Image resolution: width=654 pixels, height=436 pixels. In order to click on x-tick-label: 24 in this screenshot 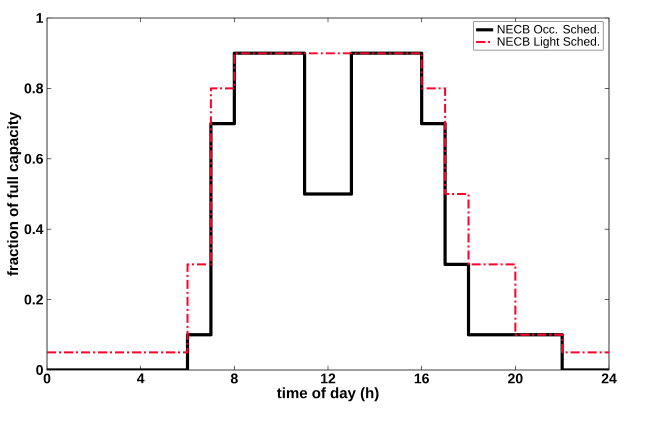, I will do `click(609, 379)`.